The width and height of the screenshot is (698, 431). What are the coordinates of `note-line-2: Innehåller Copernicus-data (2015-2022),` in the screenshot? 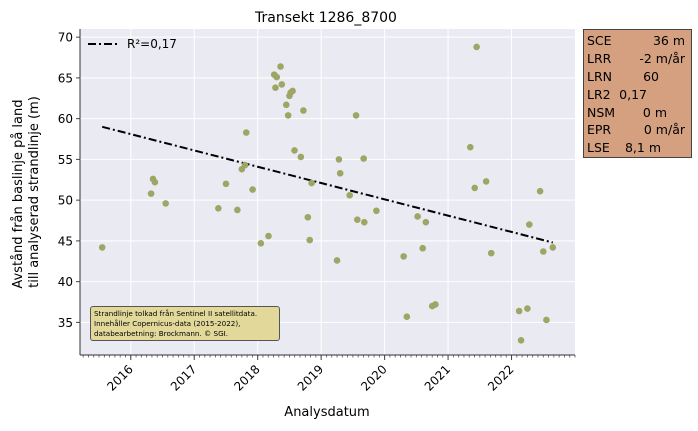 It's located at (167, 323).